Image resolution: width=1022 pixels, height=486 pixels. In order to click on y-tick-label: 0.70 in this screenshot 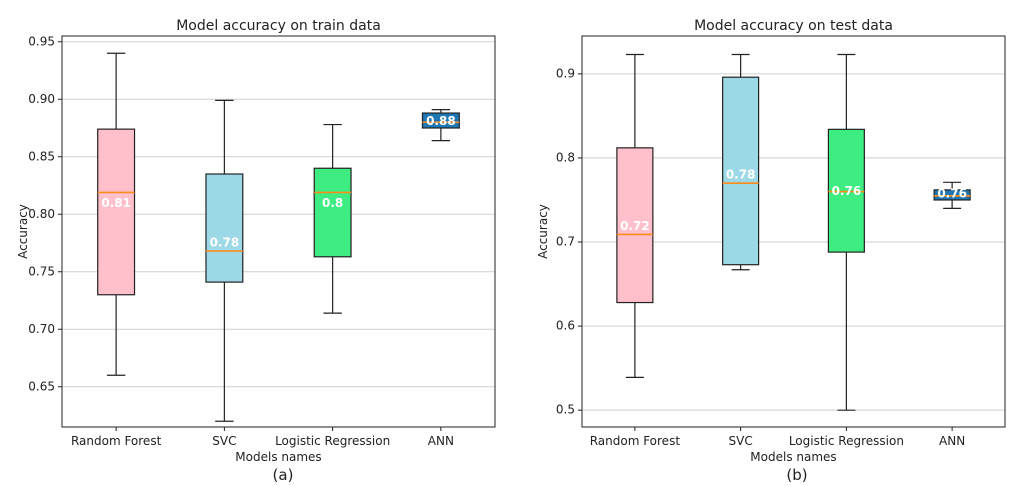, I will do `click(41, 329)`.